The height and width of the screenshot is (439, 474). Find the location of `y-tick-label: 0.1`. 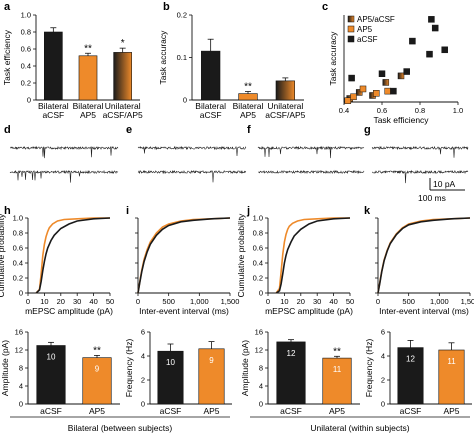

y-tick-label: 0.1 is located at coordinates (182, 57).